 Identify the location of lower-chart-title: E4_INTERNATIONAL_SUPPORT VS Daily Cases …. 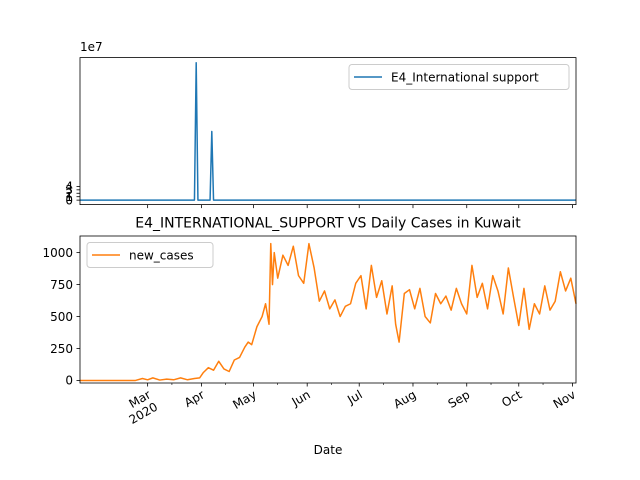
(328, 224).